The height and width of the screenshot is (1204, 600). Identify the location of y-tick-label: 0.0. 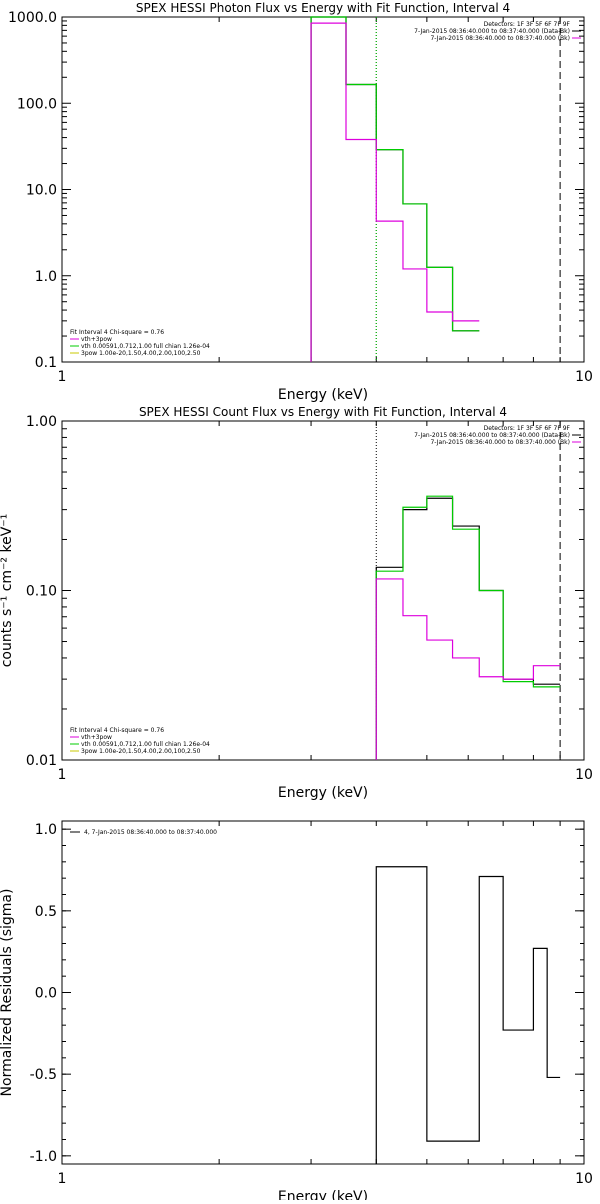
(46, 994).